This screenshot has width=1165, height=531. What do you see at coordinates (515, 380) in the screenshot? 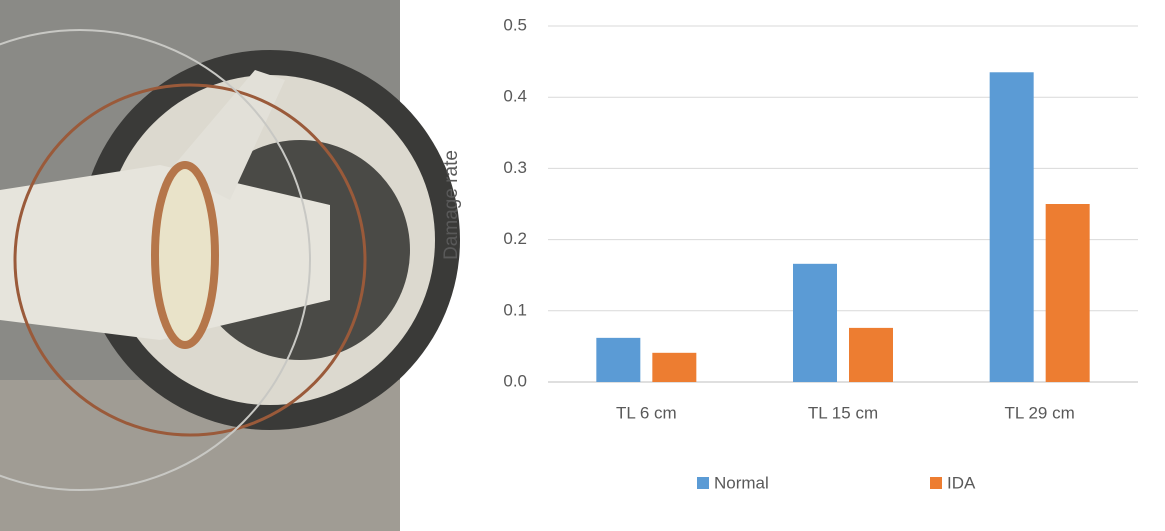
I see `y-tick-label: 0.0` at bounding box center [515, 380].